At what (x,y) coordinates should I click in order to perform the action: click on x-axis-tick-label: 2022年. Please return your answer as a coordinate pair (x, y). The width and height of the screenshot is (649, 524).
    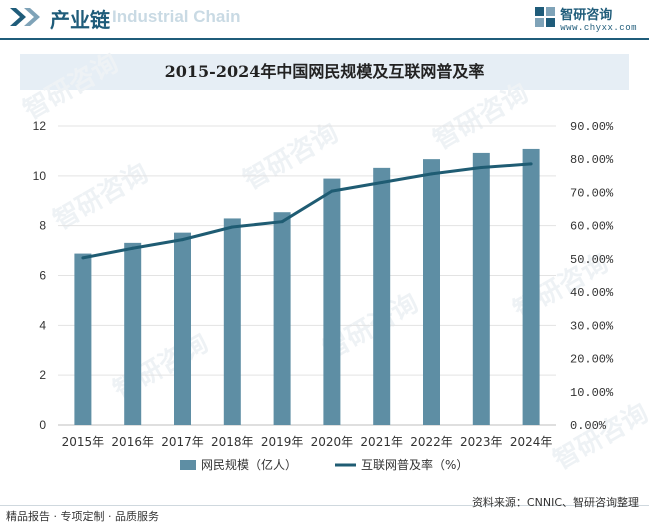
    Looking at the image, I should click on (431, 442).